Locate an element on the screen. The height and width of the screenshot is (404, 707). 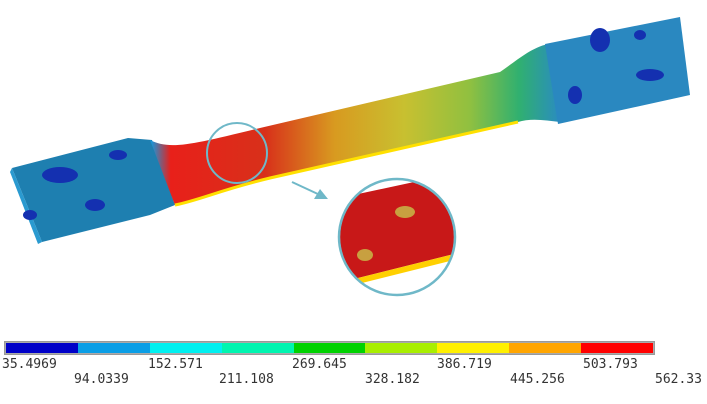
left-grip-shade is located at coordinates (26, 206).